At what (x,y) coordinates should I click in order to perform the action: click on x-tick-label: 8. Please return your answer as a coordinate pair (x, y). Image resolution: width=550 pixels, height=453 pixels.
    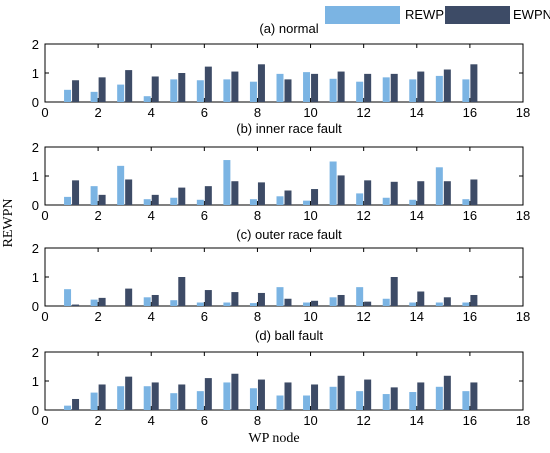
    Looking at the image, I should click on (257, 215).